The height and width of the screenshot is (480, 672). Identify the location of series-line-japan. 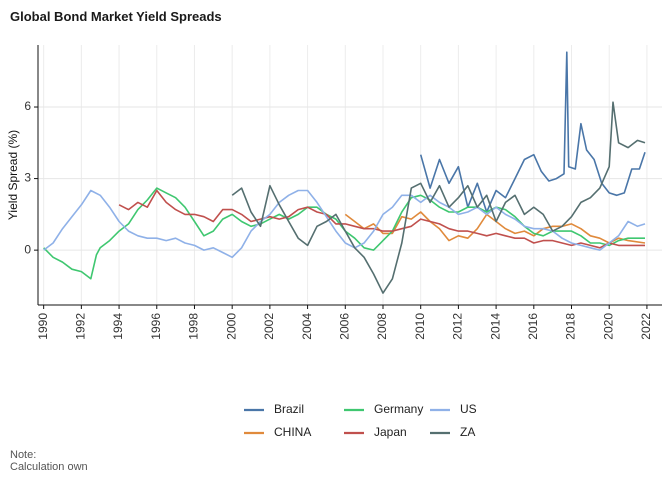
(381, 219).